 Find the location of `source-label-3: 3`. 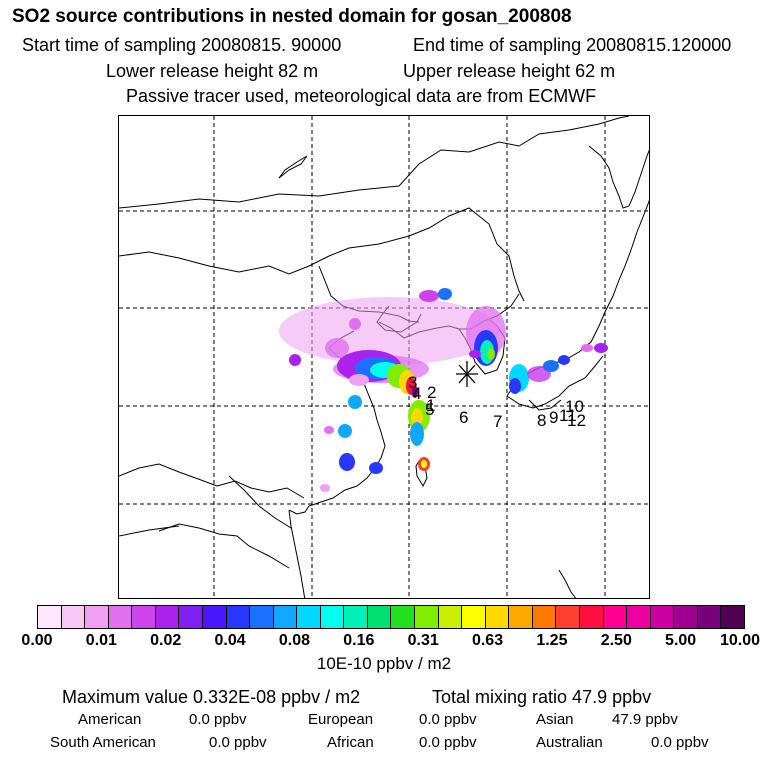

source-label-3: 3 is located at coordinates (412, 382).